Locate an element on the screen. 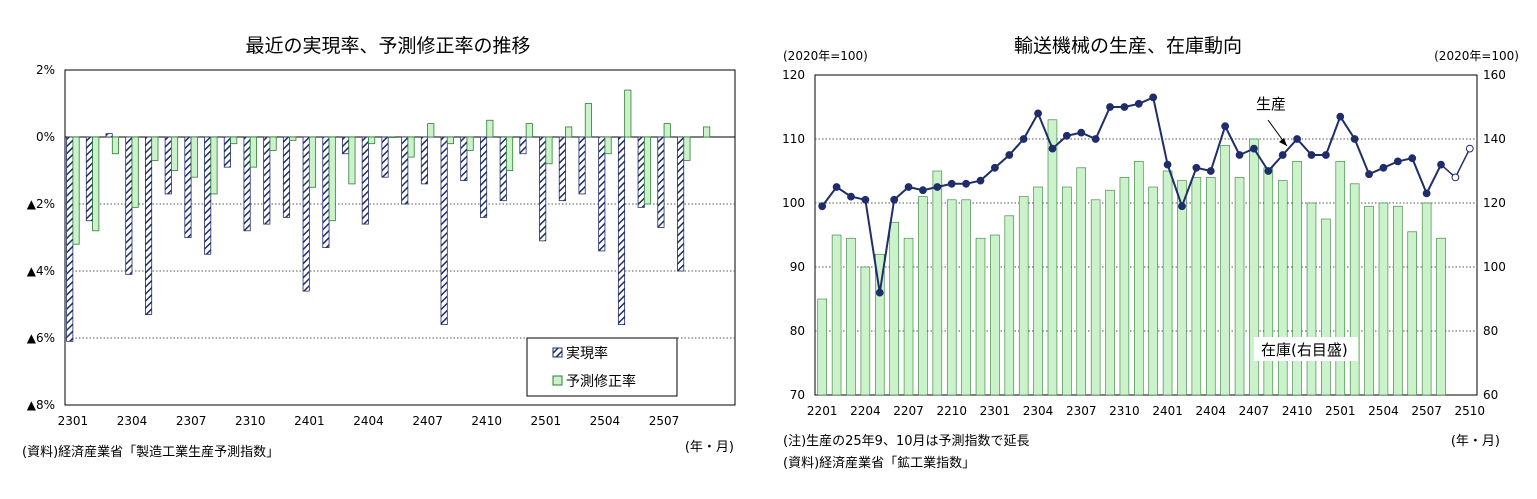 Image resolution: width=1537 pixels, height=499 pixels. left-source-note: (資料)経済産業省「製造工業生産予測指数」 is located at coordinates (150, 452).